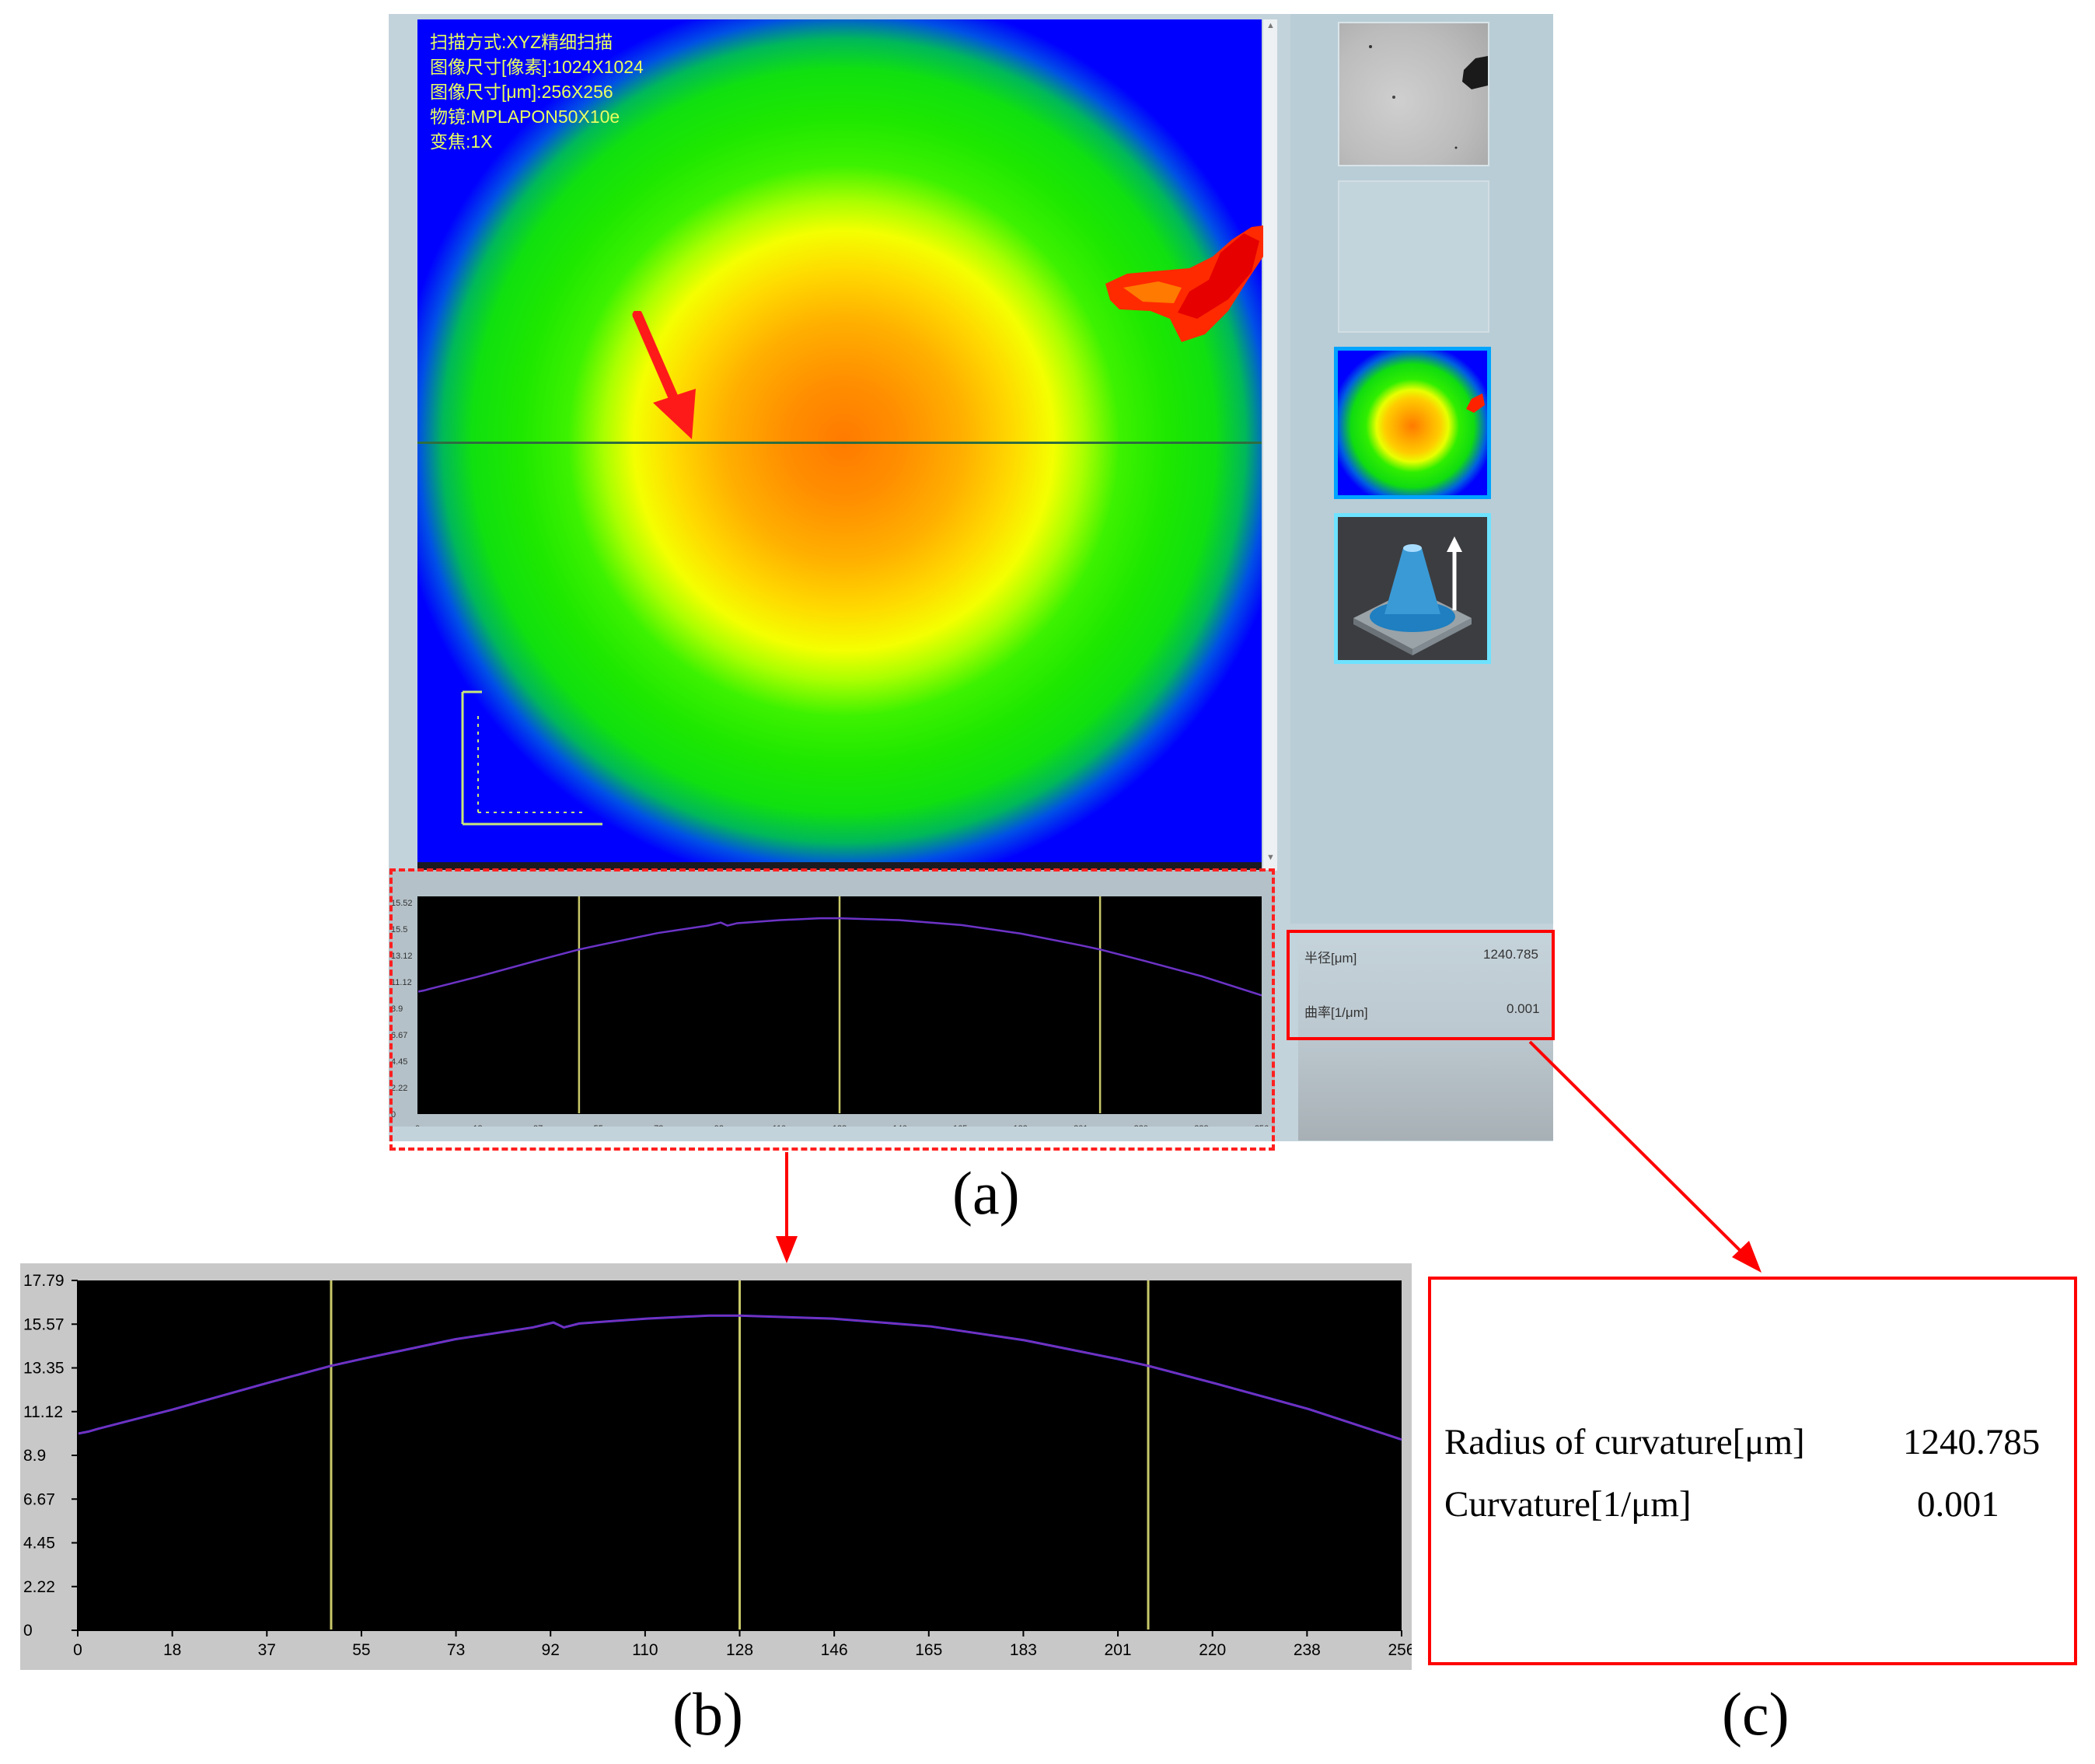 This screenshot has width=2095, height=1764. Describe the element at coordinates (645, 1650) in the screenshot. I see `x-tick-label: 110` at that location.